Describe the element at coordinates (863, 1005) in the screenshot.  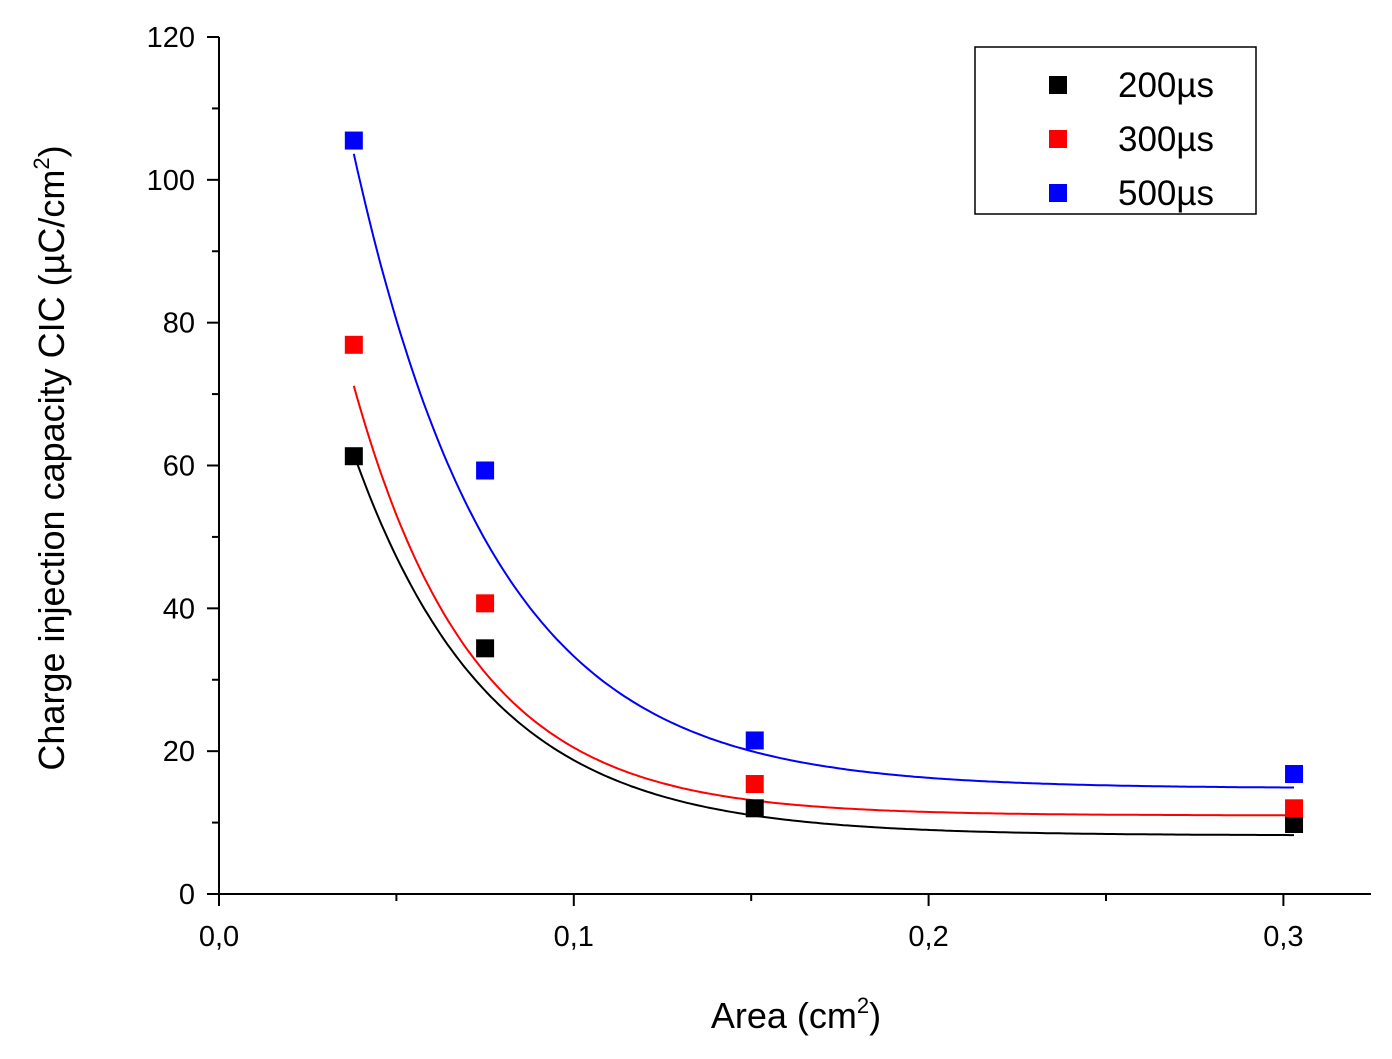
I see `x-axis-title-superscript: 2` at that location.